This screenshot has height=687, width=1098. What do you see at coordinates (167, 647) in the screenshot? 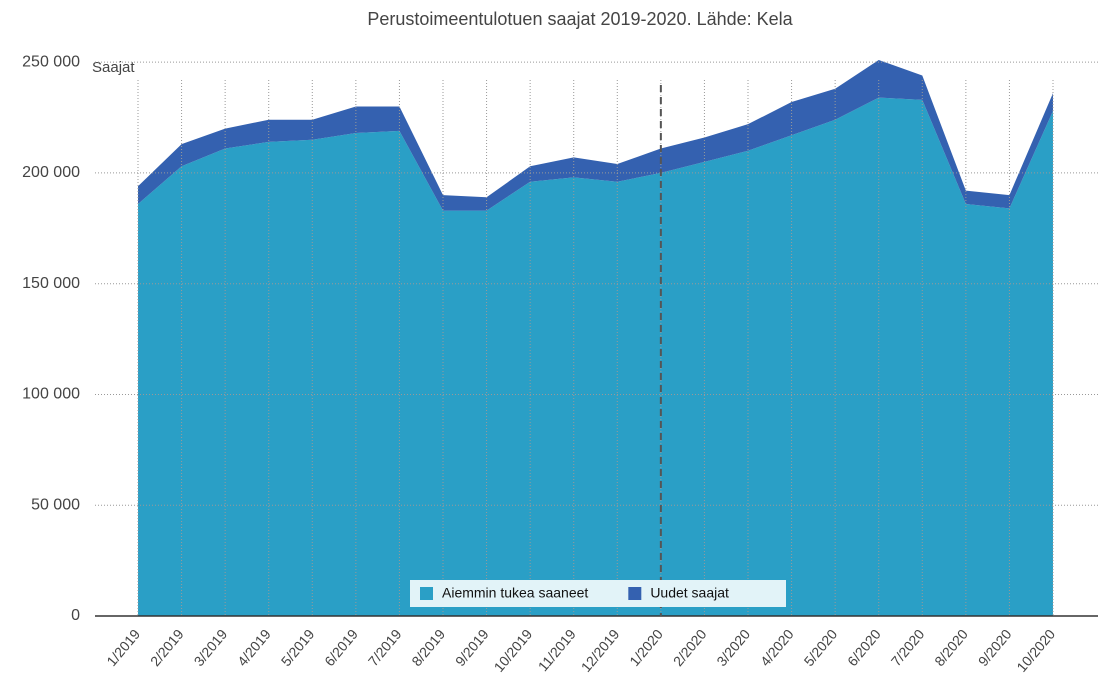
I see `x-tick-label: 2/2019` at bounding box center [167, 647].